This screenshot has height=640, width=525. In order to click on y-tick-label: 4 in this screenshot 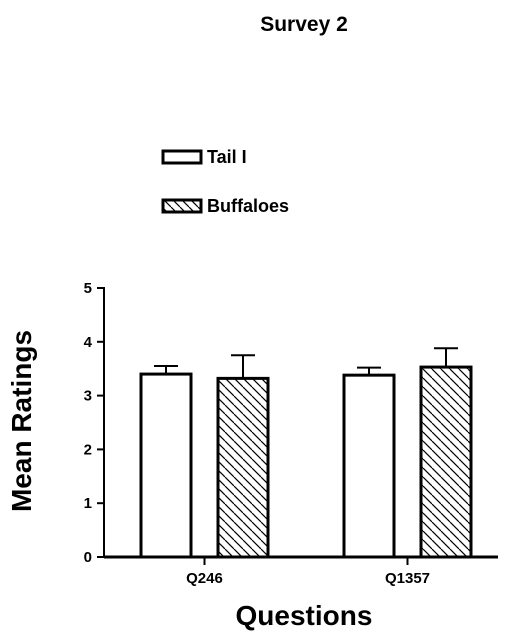, I will do `click(88, 342)`.